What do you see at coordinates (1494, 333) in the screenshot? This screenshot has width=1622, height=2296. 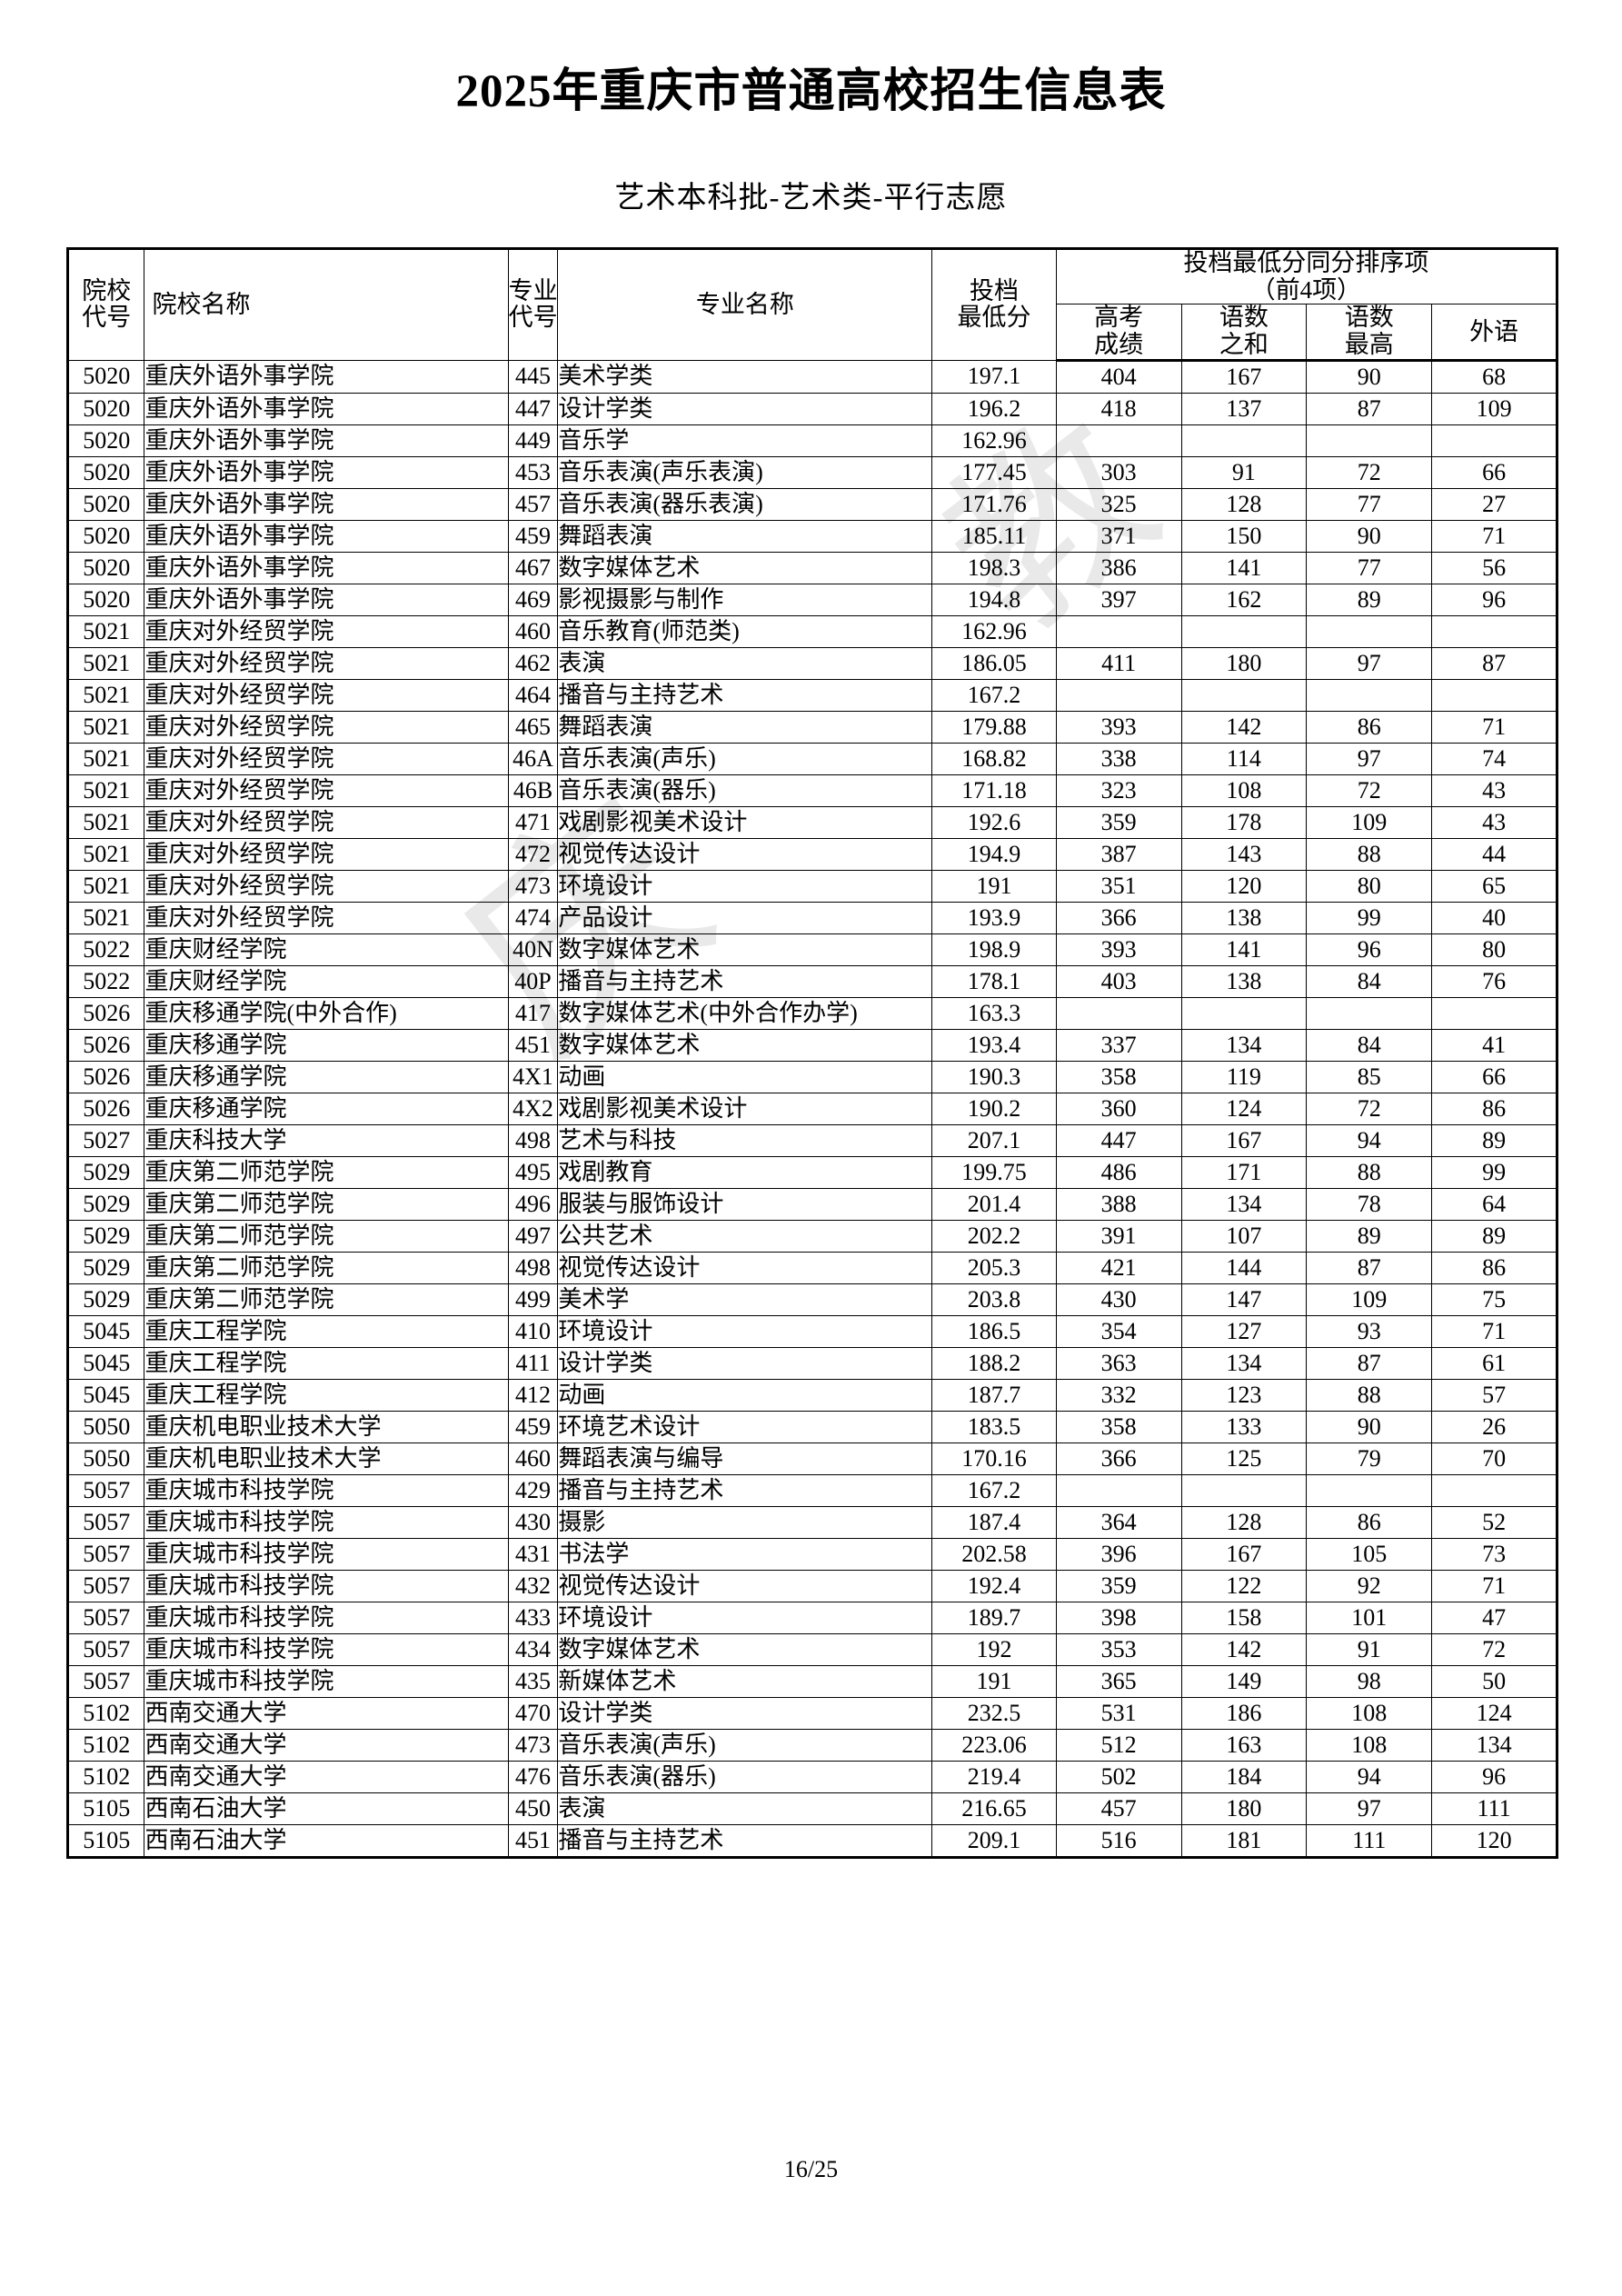 I see `col-header-foreign-language: 外语` at bounding box center [1494, 333].